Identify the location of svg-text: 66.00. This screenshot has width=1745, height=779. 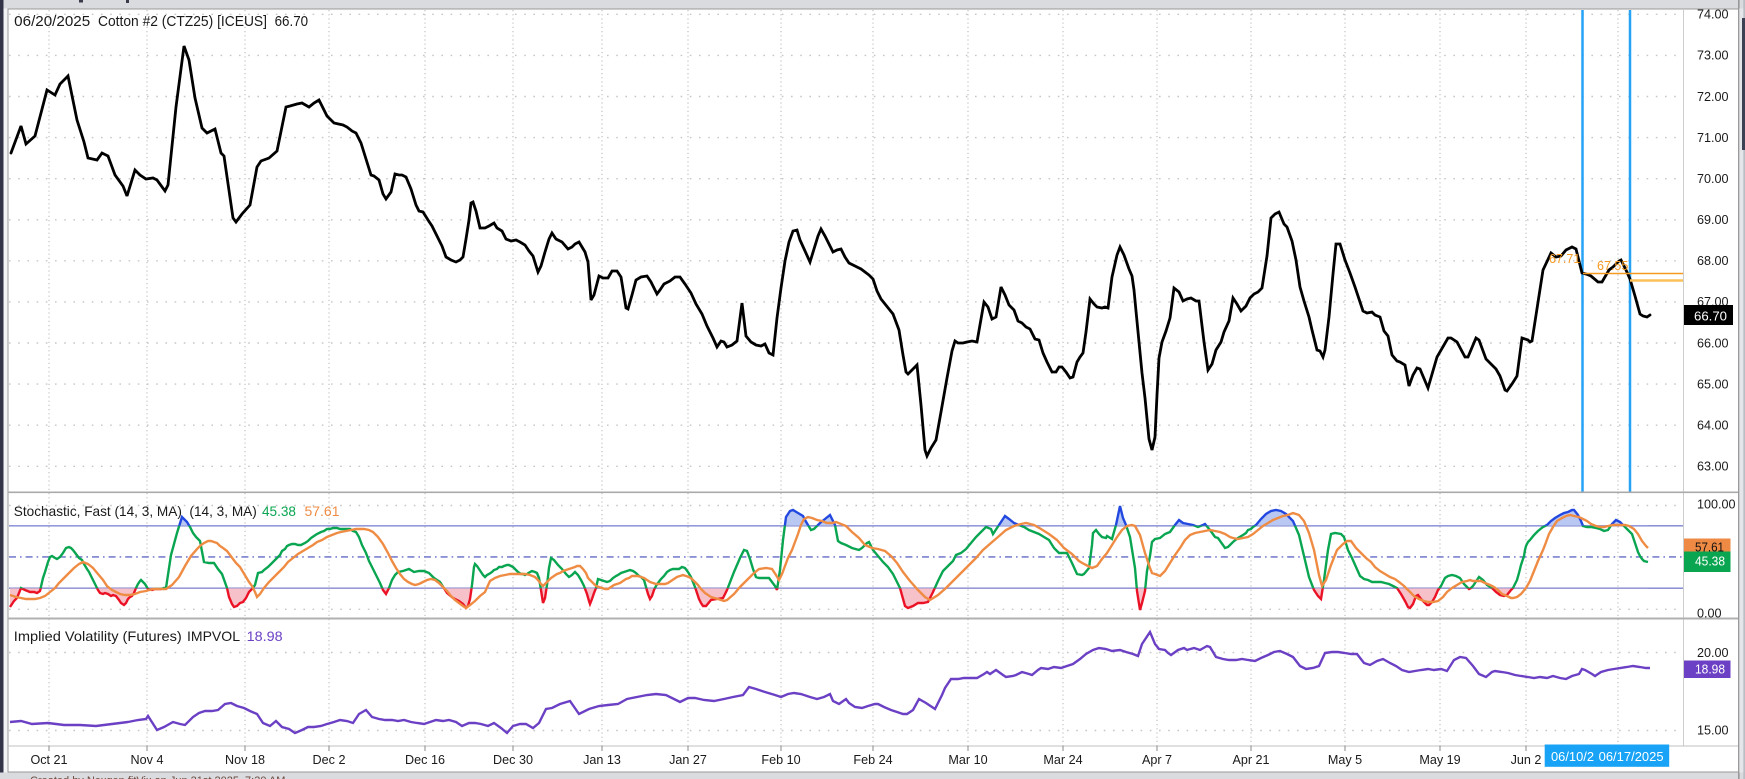
(1713, 343).